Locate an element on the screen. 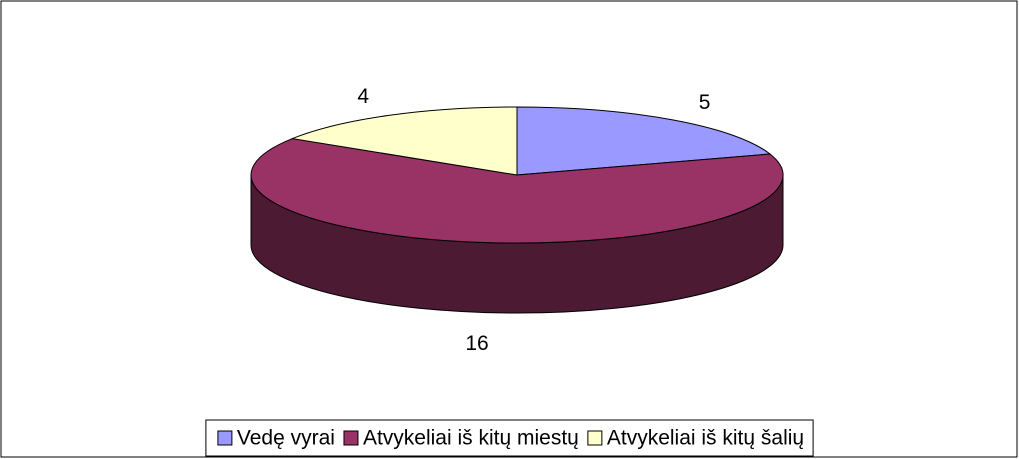 This screenshot has height=459, width=1019. legend-box is located at coordinates (509, 438).